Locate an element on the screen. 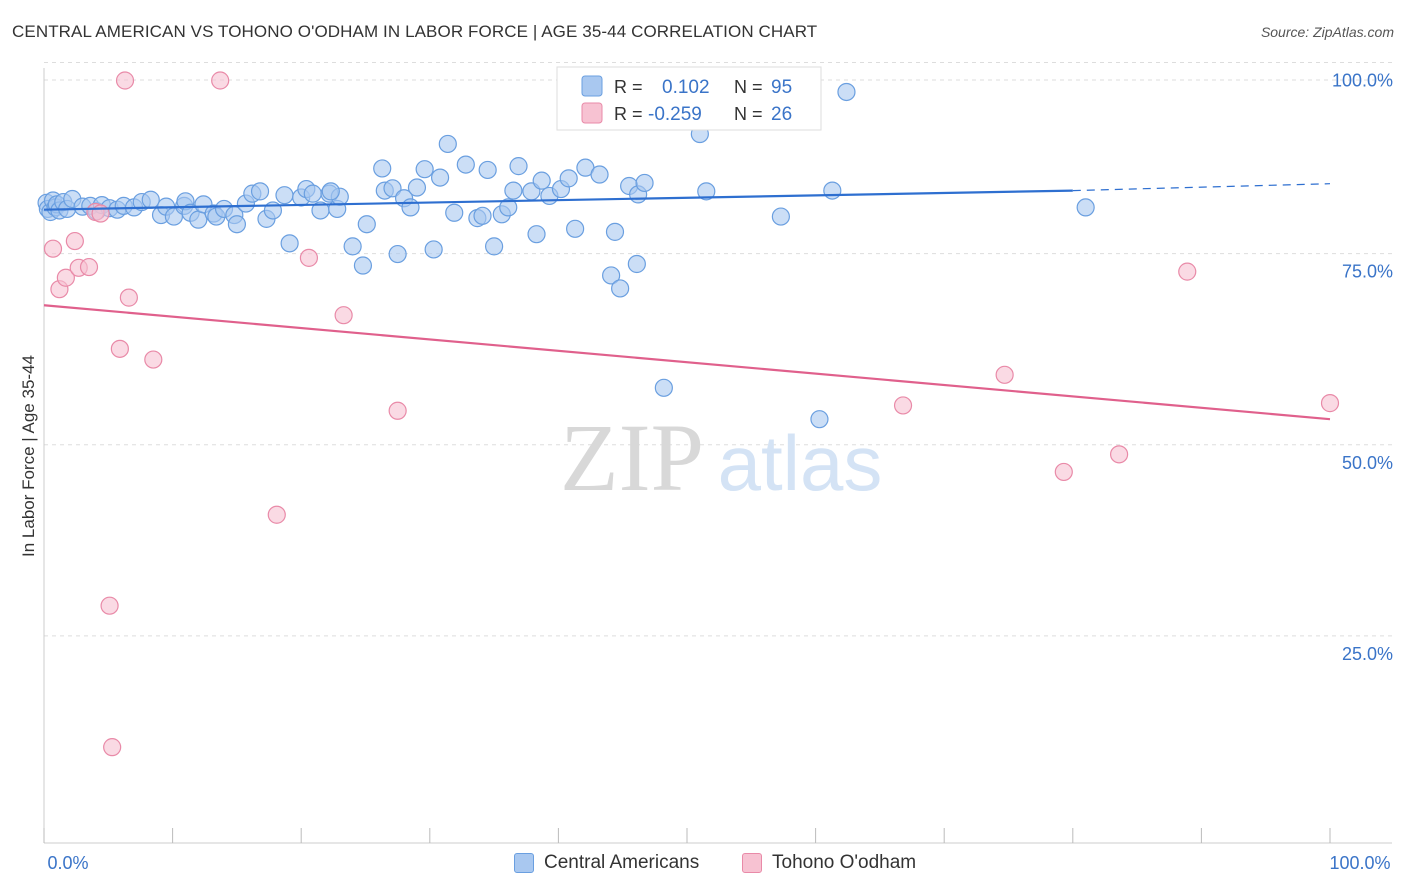 Image resolution: width=1406 pixels, height=892 pixels. trend-line-central-americans-projection is located at coordinates (1201, 187).